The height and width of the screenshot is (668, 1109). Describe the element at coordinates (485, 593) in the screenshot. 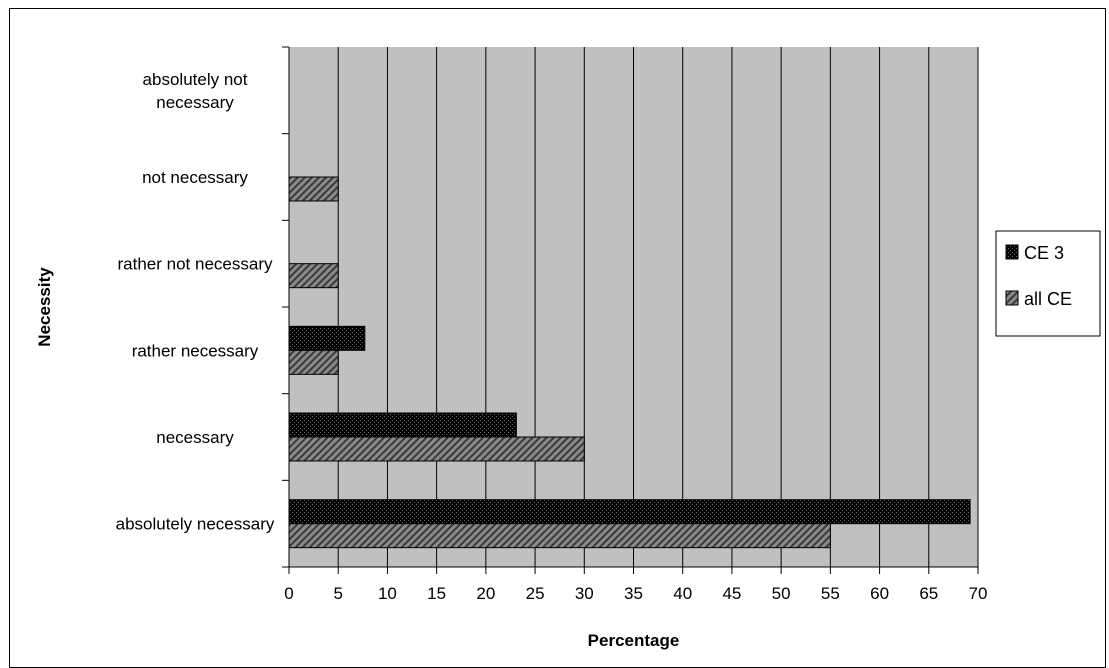

I see `x-tick-label: 20` at that location.